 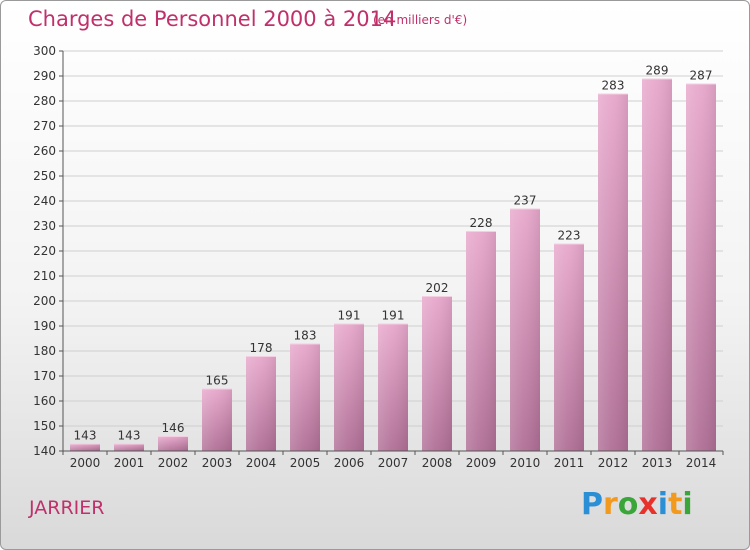 I want to click on y-tick-label: 140, so click(x=44, y=451).